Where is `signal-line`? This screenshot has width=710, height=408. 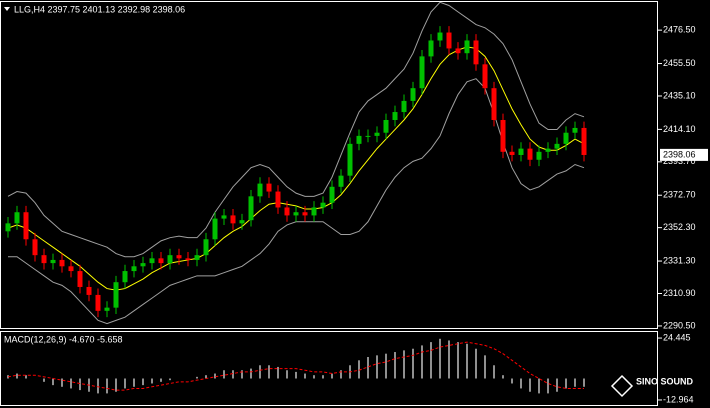 signal-line is located at coordinates (295, 366).